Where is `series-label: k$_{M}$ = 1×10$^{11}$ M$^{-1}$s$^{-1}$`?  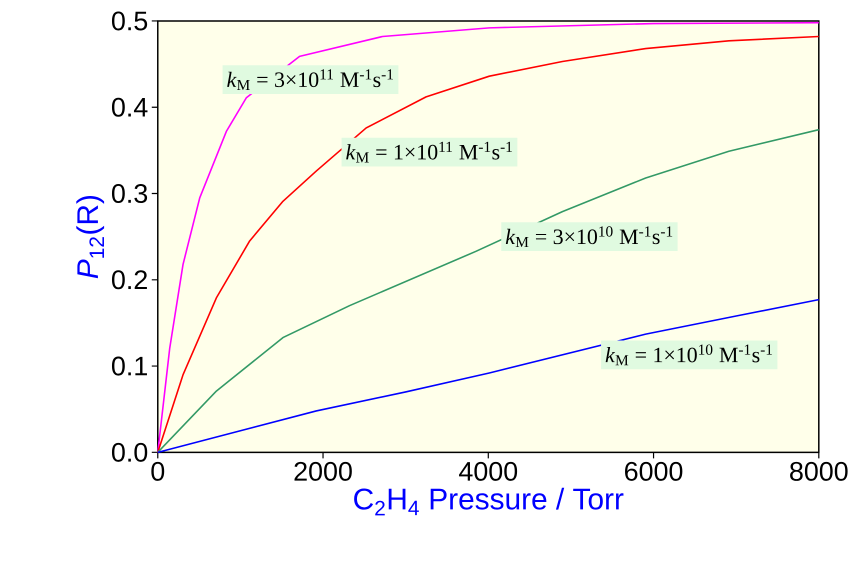
series-label: k$_{M}$ = 1×10$^{11}$ M$^{-1}$s$^{-1}$ is located at coordinates (429, 152).